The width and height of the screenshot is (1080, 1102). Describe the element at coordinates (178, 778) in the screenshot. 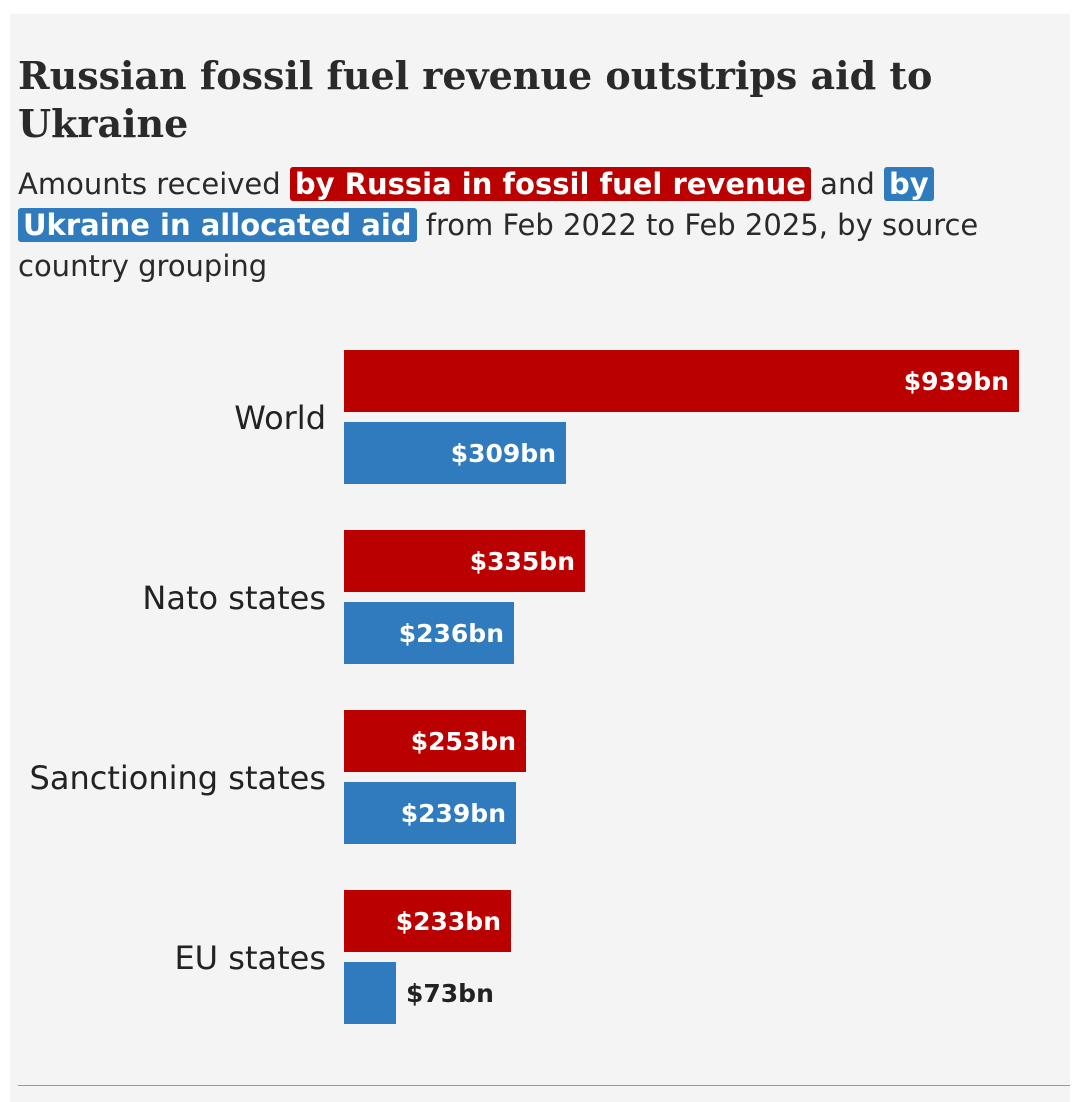

I see `category-label-sanctioning-states: Sanctioning states` at that location.